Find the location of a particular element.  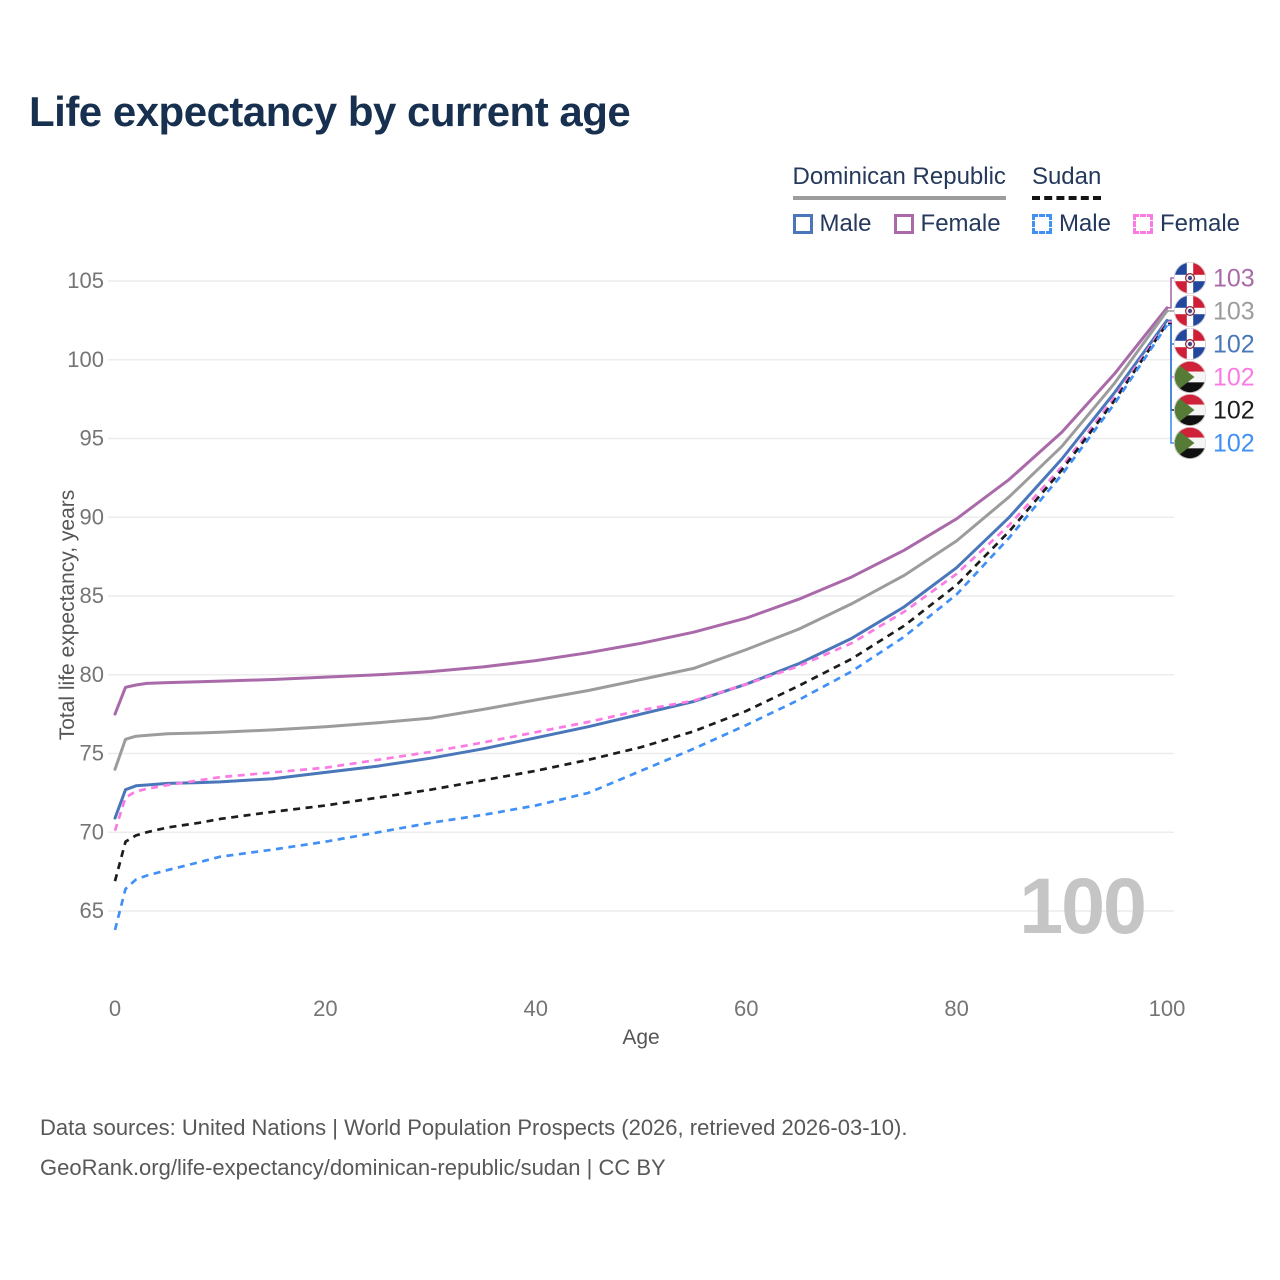

y-tick-label: 85 is located at coordinates (92, 595).